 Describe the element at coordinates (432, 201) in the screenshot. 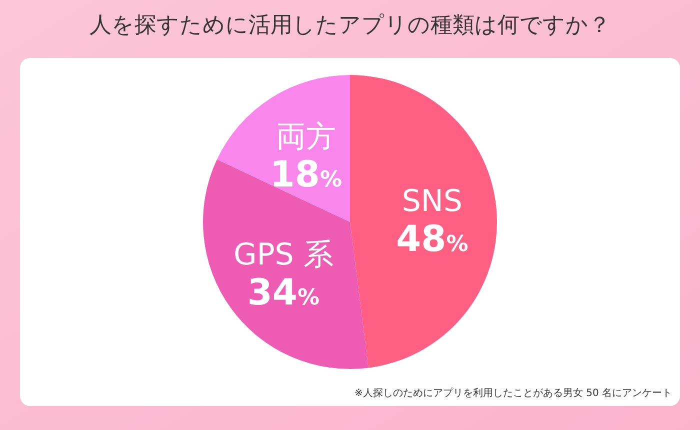

I see `slice-label: SNS` at that location.